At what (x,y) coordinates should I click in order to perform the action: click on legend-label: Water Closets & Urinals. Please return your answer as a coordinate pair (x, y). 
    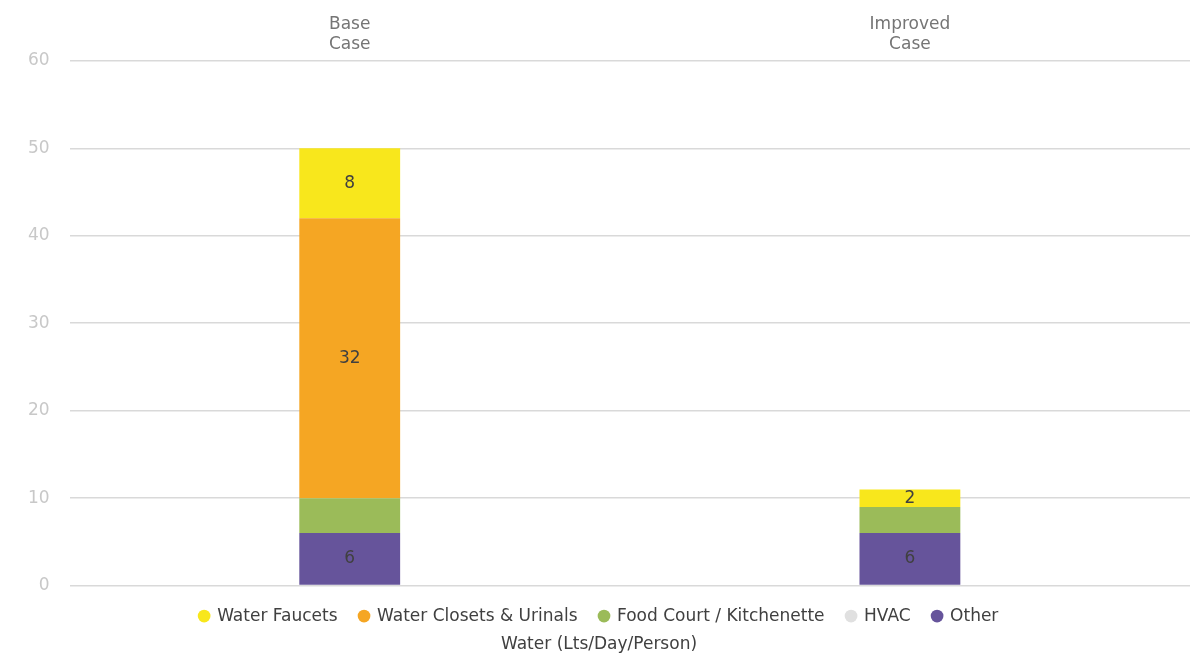
    Looking at the image, I should click on (477, 614).